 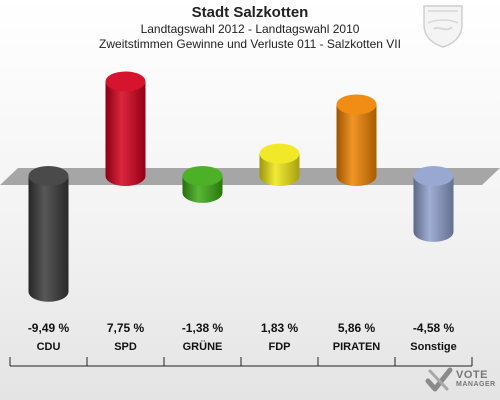 I want to click on category-label: SPD, so click(x=125, y=347).